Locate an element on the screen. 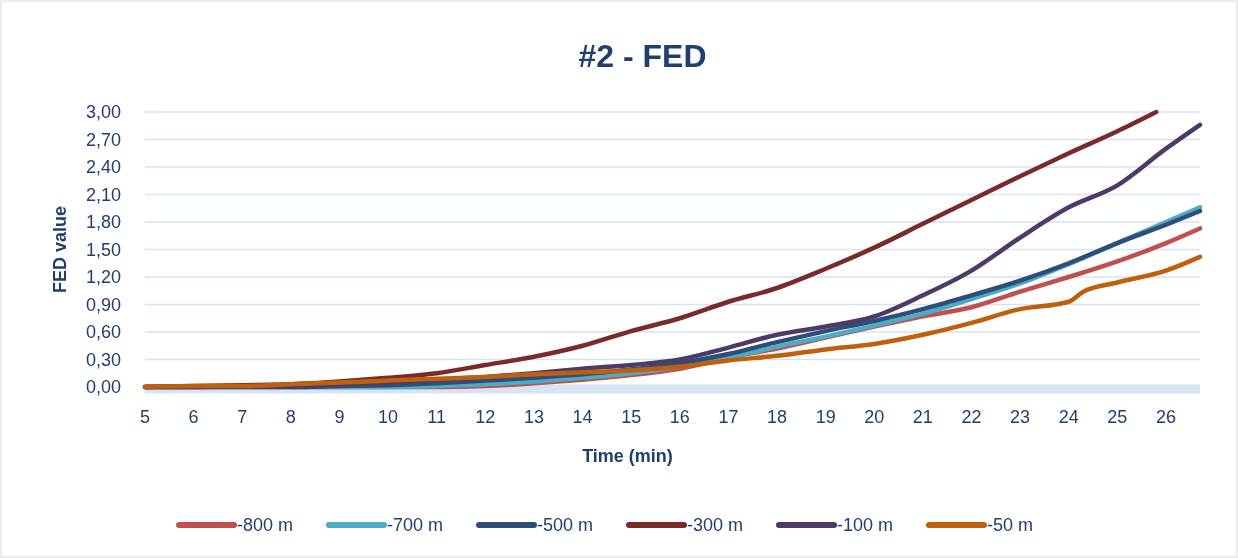  y-tick-label: 2,70 is located at coordinates (103, 139).